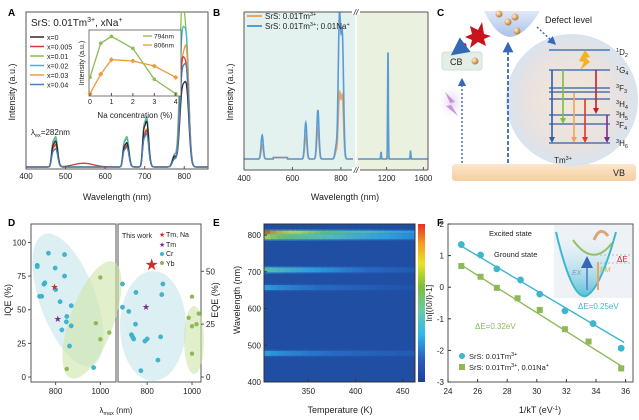  Describe the element at coordinates (536, 391) in the screenshot. I see `x-tick-label: 30` at that location.